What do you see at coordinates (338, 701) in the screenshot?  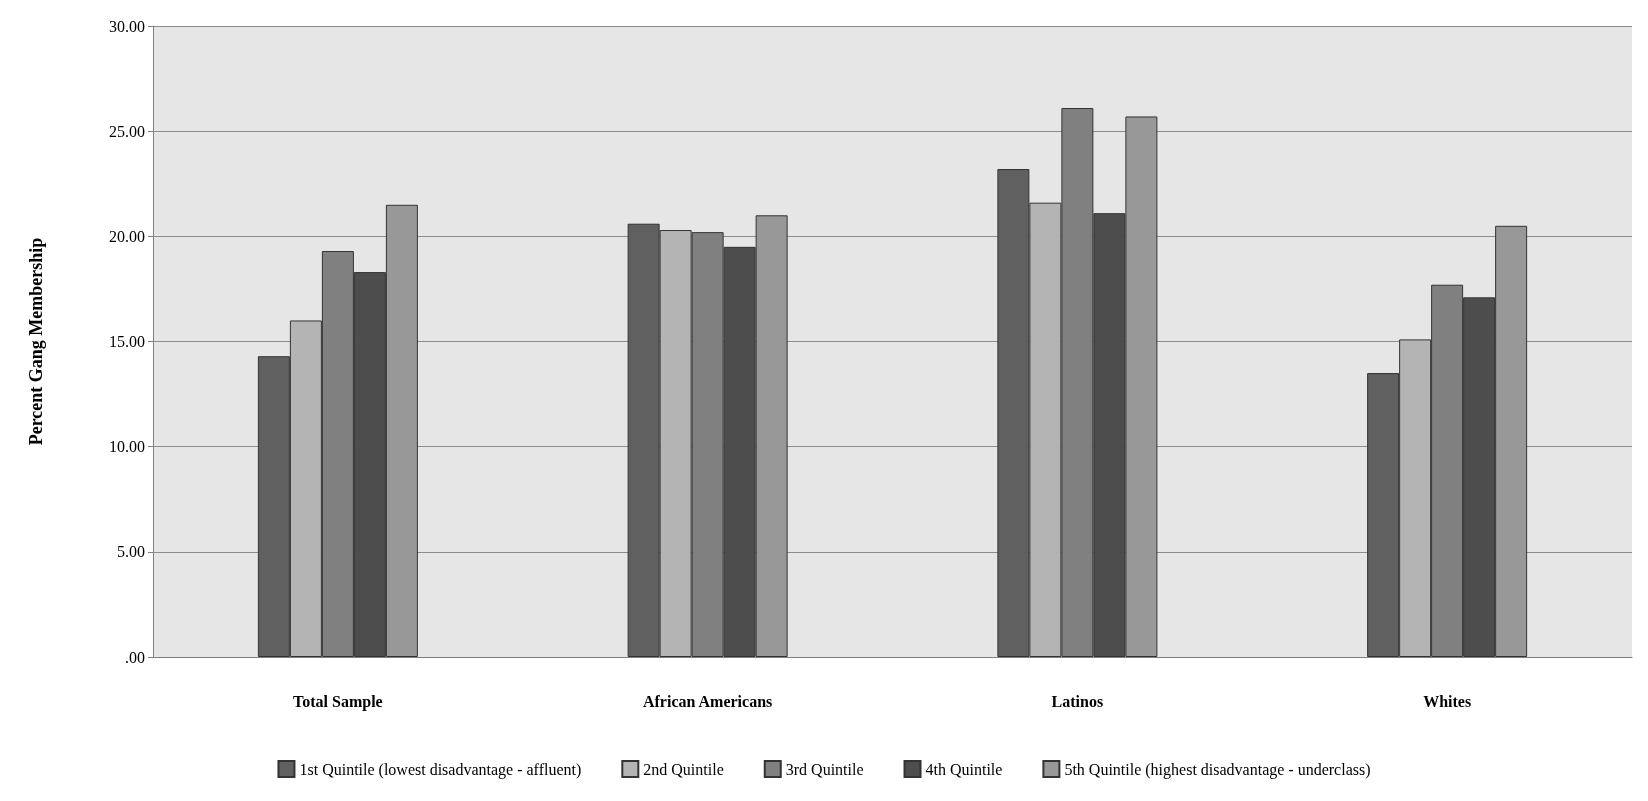 I see `x-tick-label: Total Sample` at bounding box center [338, 701].